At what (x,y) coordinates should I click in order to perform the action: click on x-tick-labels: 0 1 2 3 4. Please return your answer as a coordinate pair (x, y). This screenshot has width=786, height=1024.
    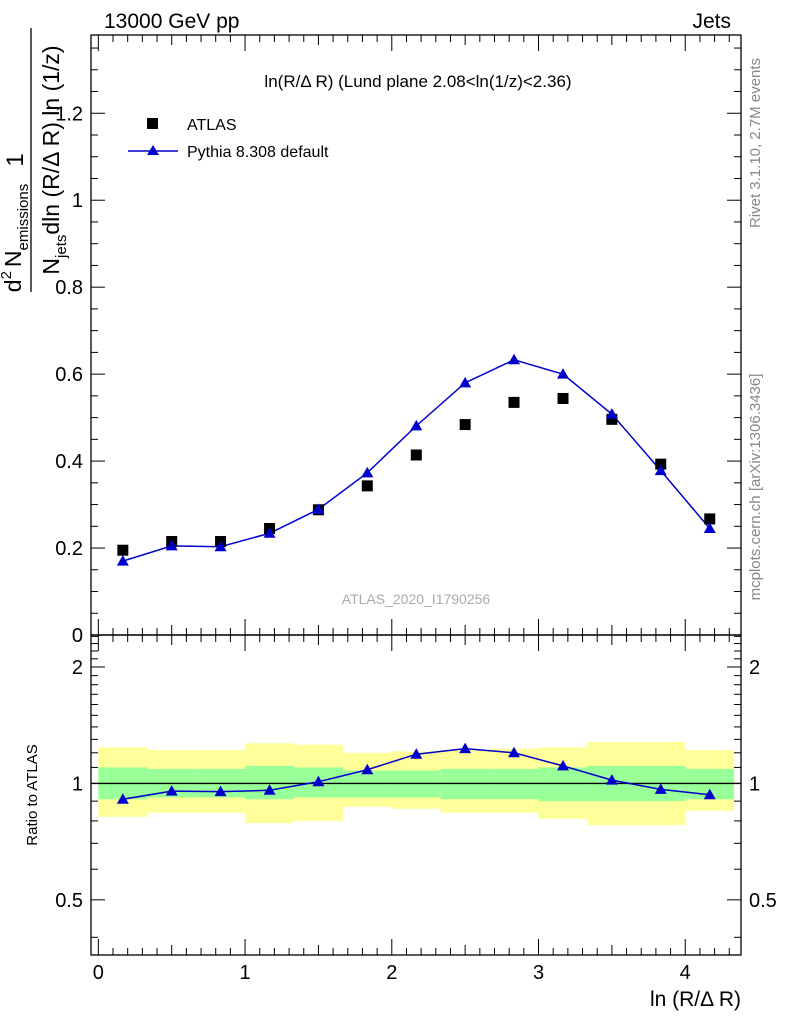
    Looking at the image, I should click on (392, 973).